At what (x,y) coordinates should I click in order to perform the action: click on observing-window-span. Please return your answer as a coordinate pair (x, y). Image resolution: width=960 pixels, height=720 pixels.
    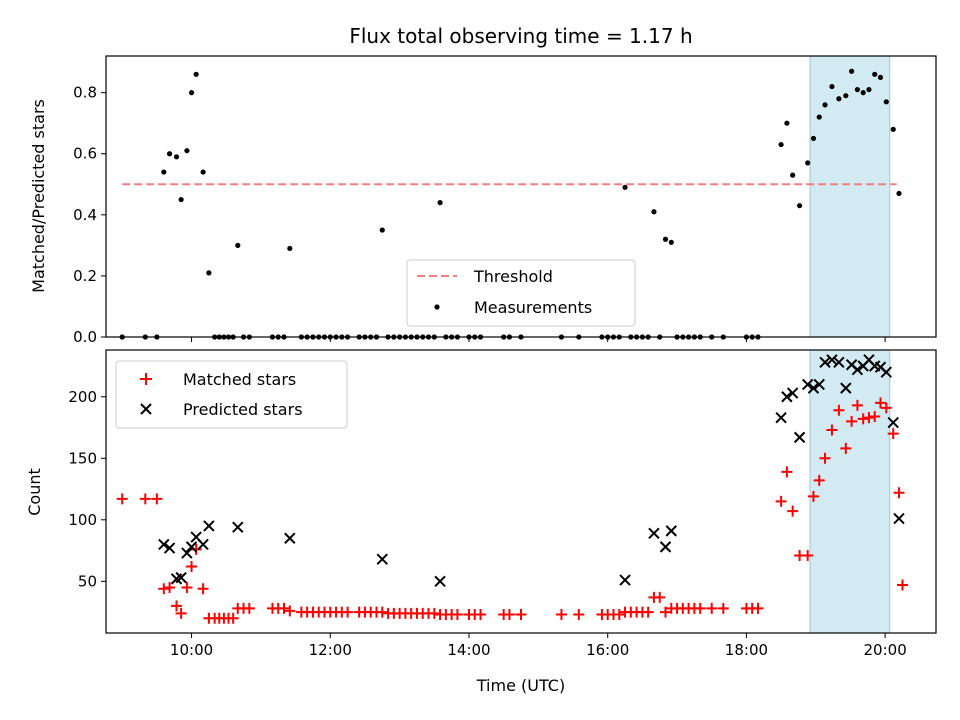
    Looking at the image, I should click on (850, 196).